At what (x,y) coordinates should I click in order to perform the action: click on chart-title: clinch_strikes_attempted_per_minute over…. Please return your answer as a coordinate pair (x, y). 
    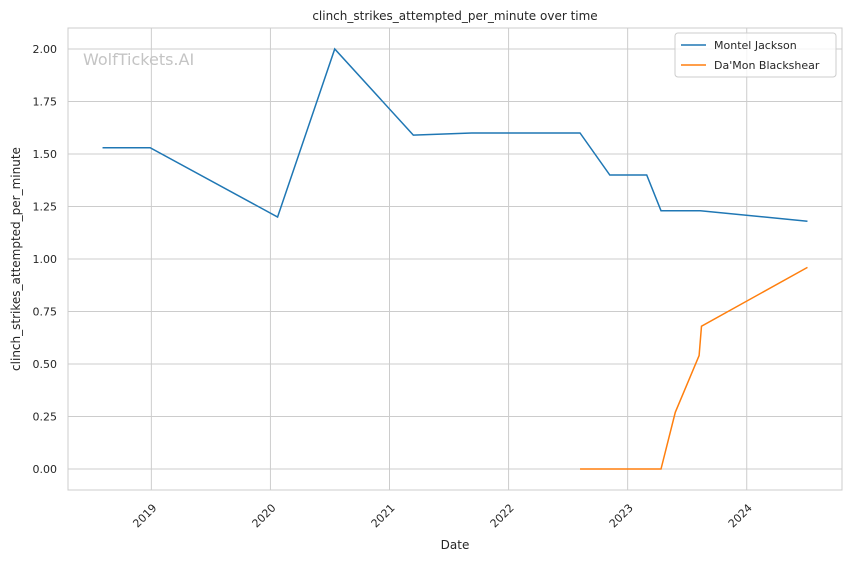
    Looking at the image, I should click on (454, 16).